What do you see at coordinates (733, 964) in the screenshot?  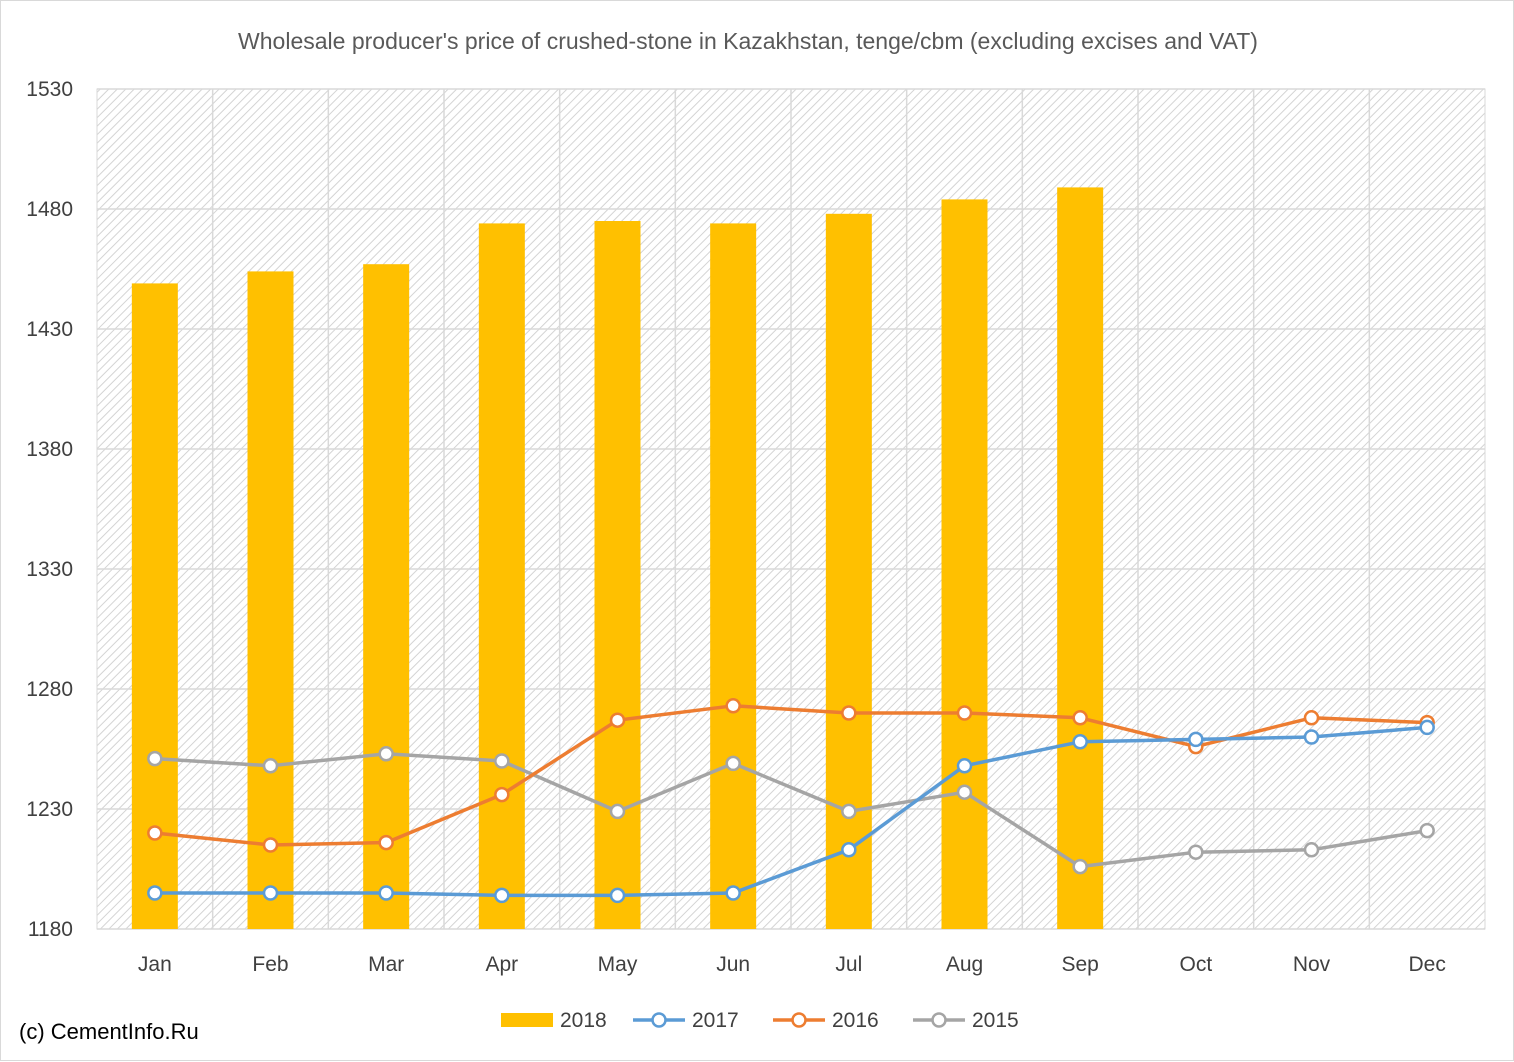 I see `x-tick-label: Jun` at bounding box center [733, 964].